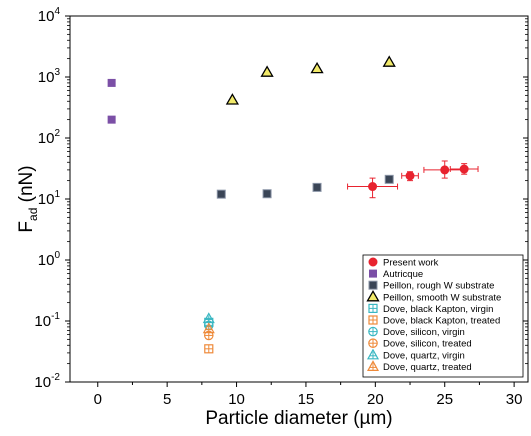 The image size is (531, 436). What do you see at coordinates (514, 399) in the screenshot?
I see `x-tick-label-30: 30` at bounding box center [514, 399].